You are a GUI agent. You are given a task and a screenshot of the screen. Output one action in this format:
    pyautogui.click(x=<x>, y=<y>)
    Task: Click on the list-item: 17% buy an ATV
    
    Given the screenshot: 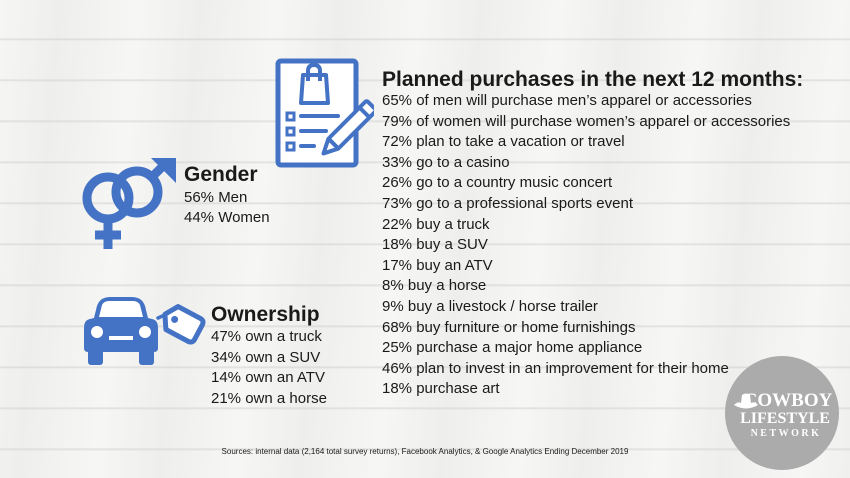 What is the action you would take?
    pyautogui.click(x=437, y=265)
    